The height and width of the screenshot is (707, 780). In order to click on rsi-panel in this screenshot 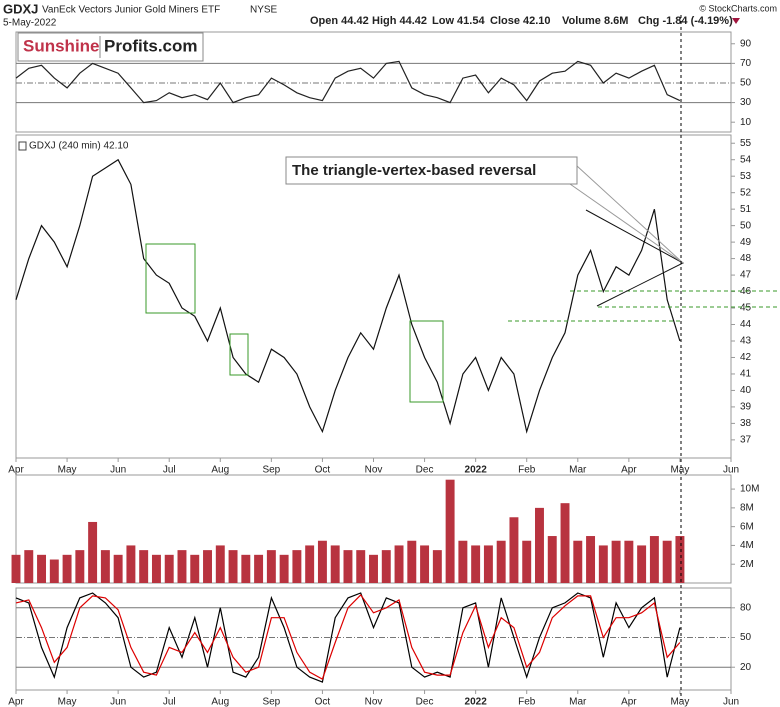, I will do `click(373, 82)`.